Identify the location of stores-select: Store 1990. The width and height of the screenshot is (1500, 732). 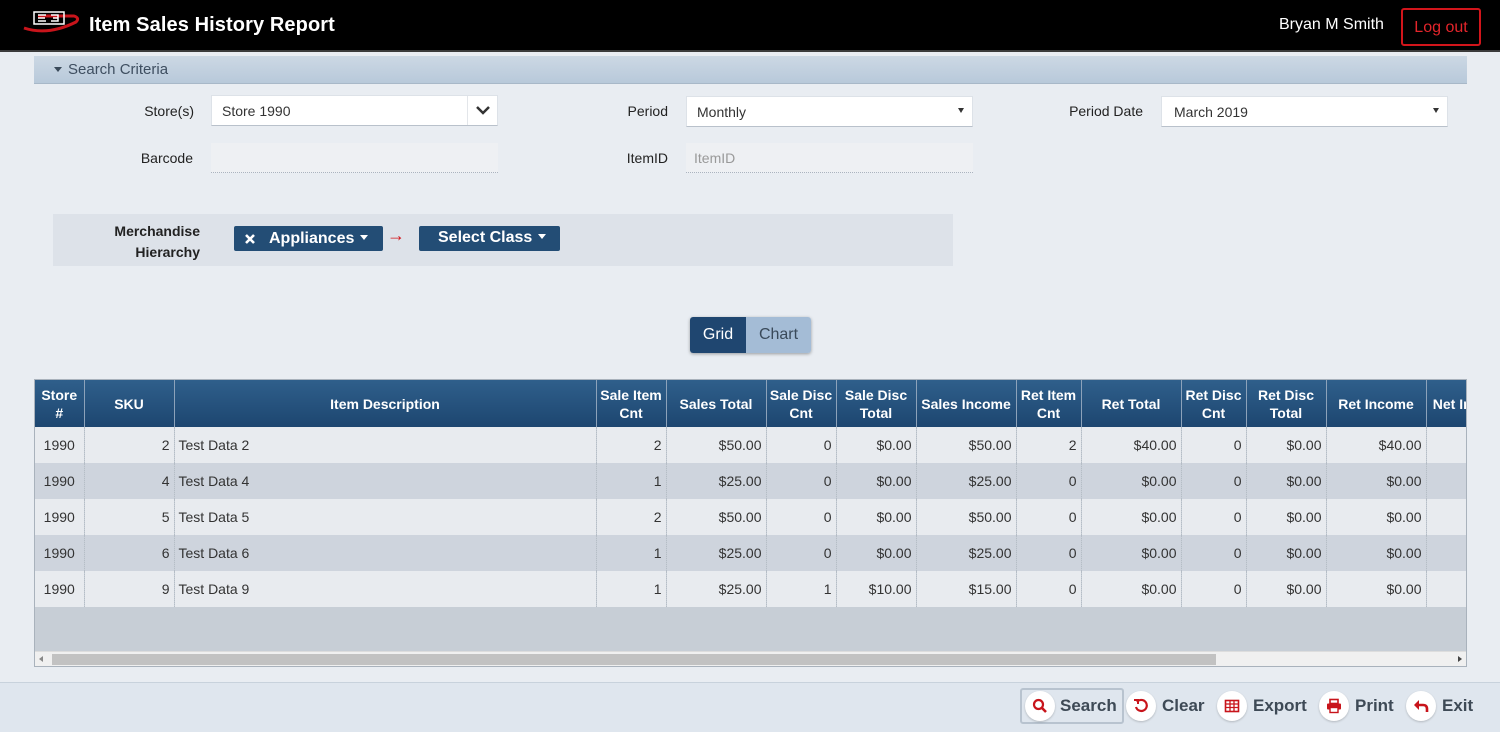
(354, 110).